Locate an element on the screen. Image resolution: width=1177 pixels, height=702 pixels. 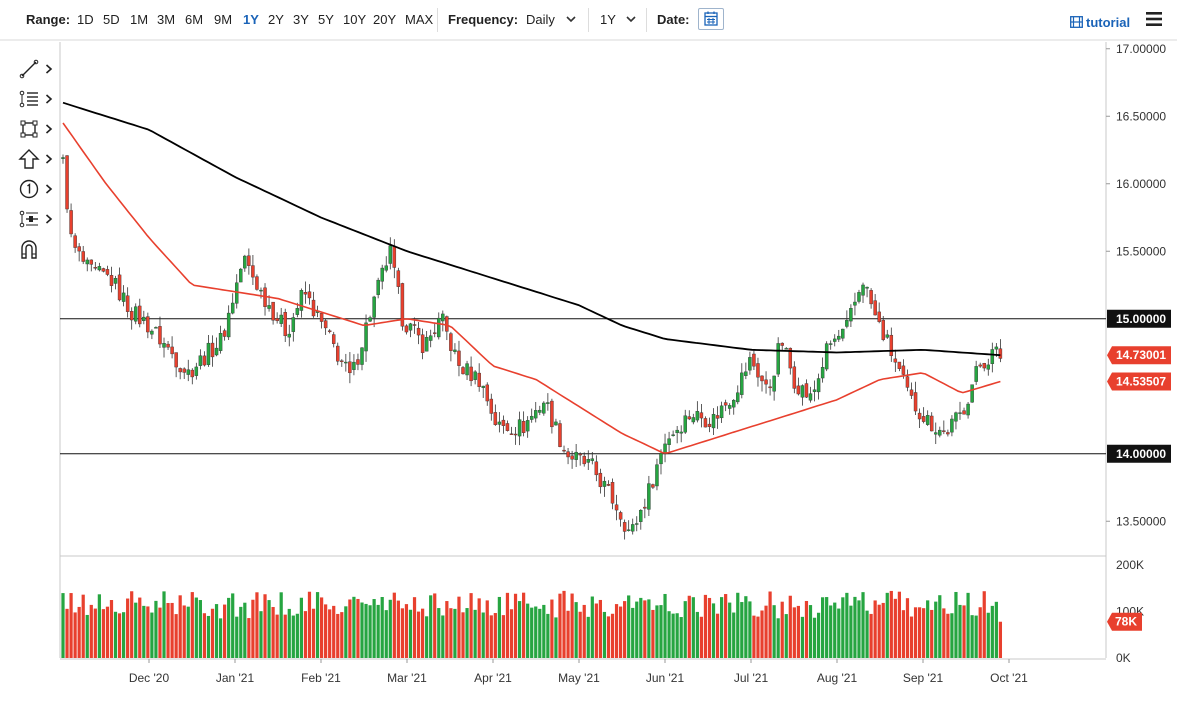
range-button-1m: 1M is located at coordinates (139, 19).